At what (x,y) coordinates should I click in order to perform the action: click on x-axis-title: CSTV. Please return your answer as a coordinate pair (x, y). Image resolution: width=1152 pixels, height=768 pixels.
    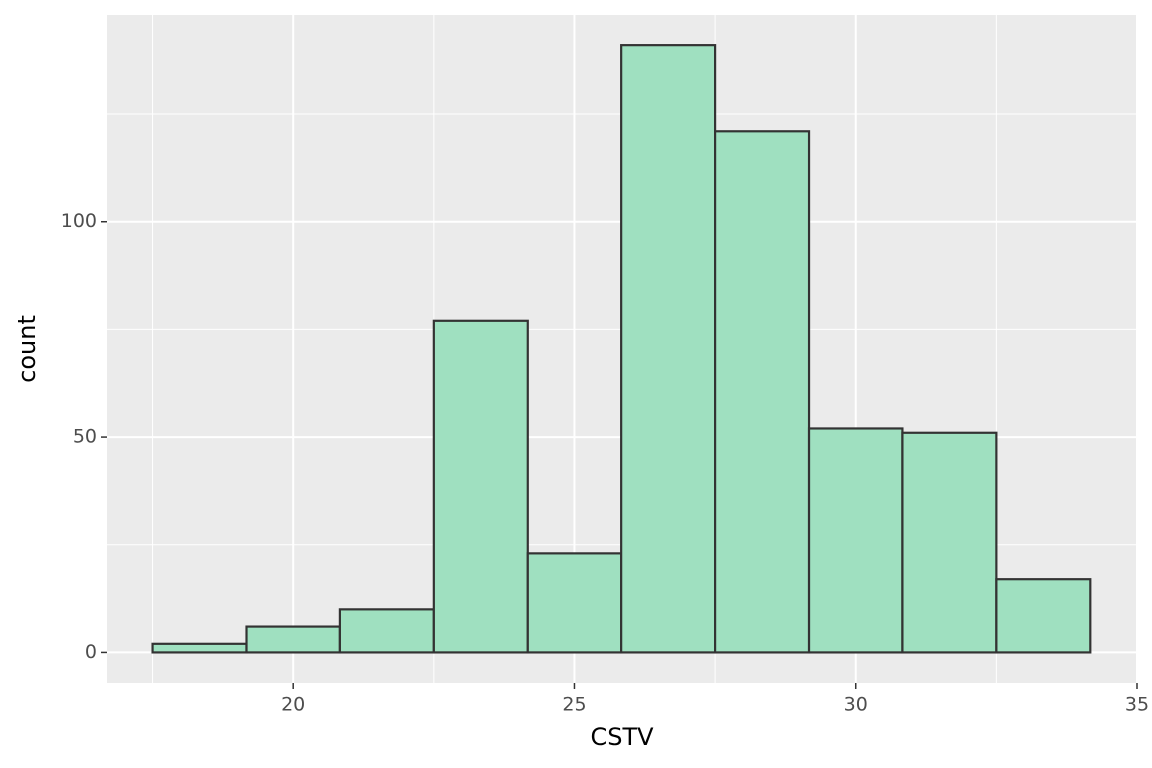
    Looking at the image, I should click on (622, 737).